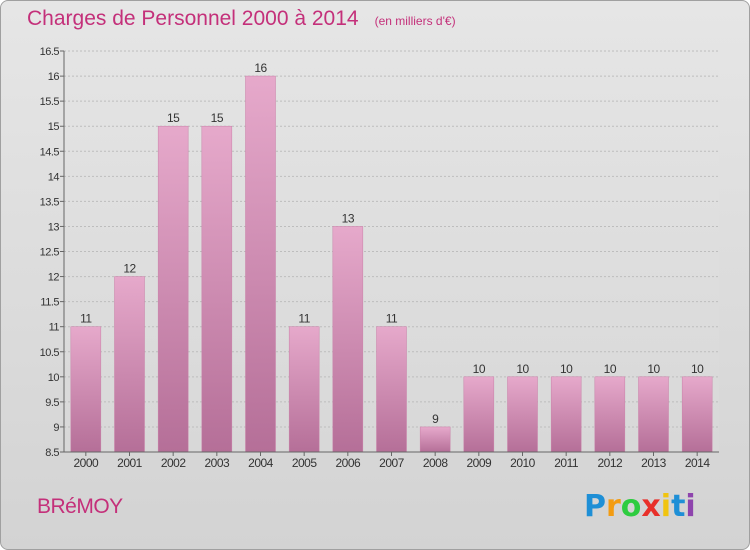 The height and width of the screenshot is (550, 750). I want to click on data-label-2007: 11, so click(392, 319).